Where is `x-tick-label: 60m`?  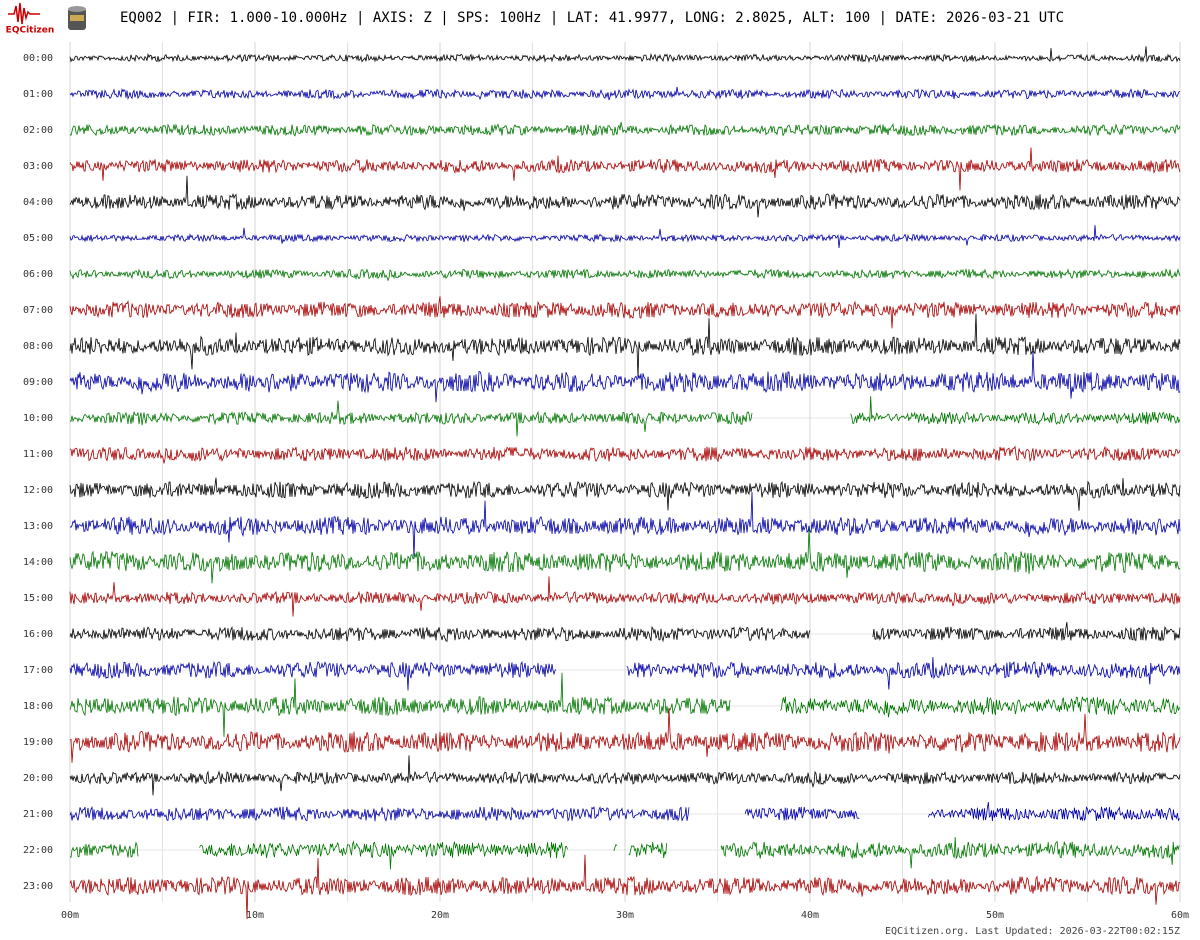 x-tick-label: 60m is located at coordinates (1180, 915).